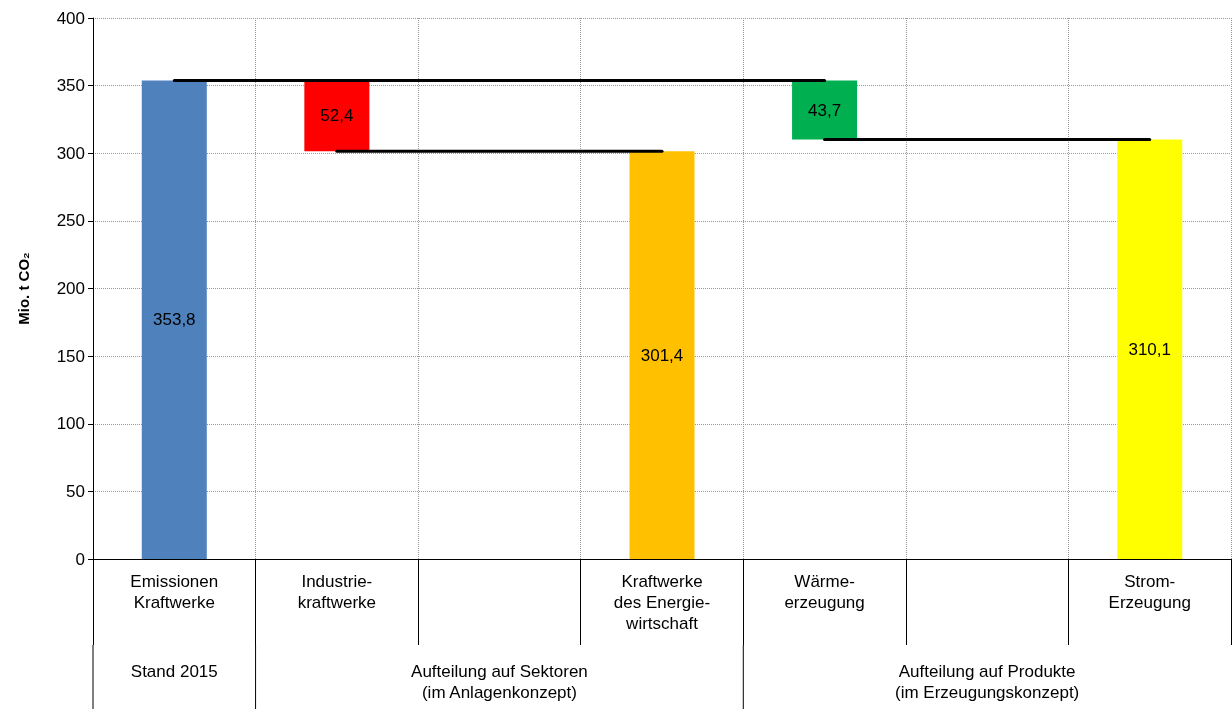 This screenshot has height=709, width=1232. I want to click on y-tick-label: 400, so click(70, 18).